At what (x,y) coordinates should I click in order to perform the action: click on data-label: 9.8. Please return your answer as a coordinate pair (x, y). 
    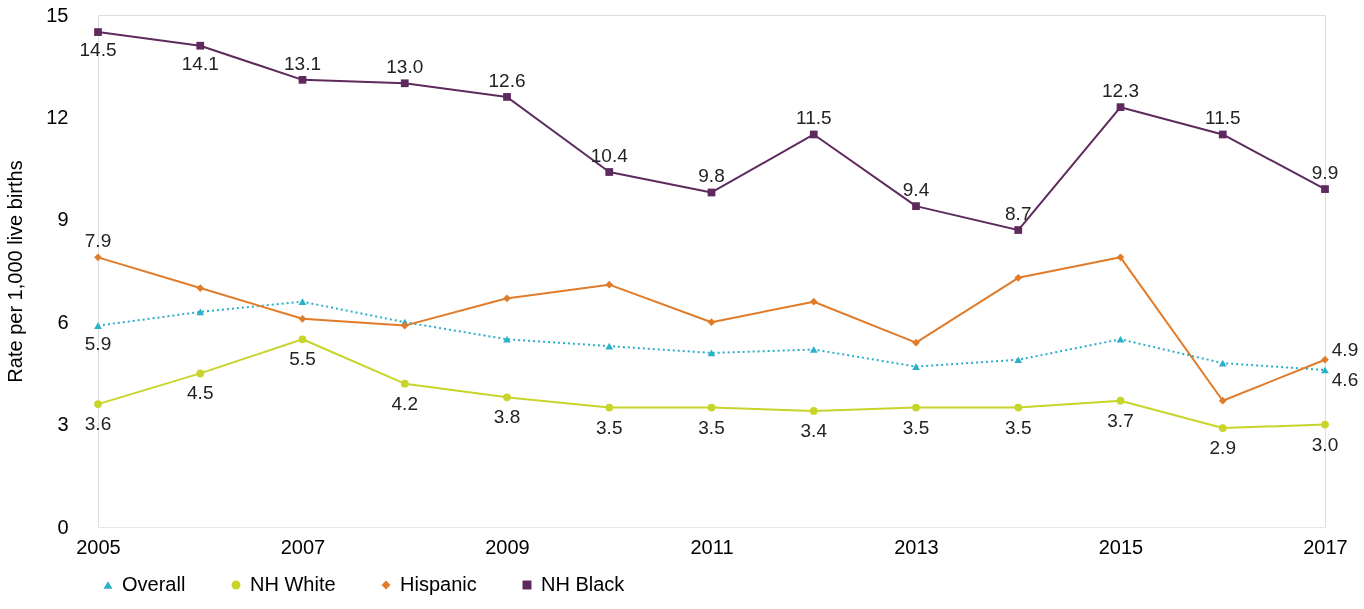
    Looking at the image, I should click on (711, 176).